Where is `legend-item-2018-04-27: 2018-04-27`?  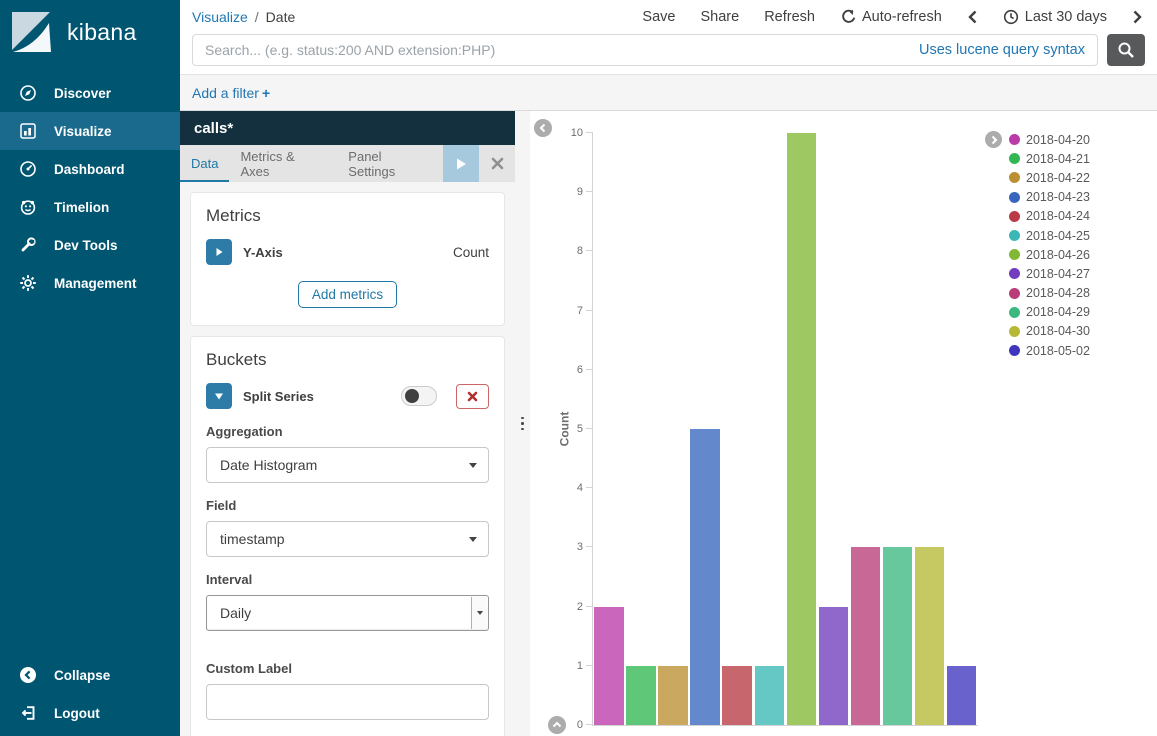 legend-item-2018-04-27: 2018-04-27 is located at coordinates (1049, 273).